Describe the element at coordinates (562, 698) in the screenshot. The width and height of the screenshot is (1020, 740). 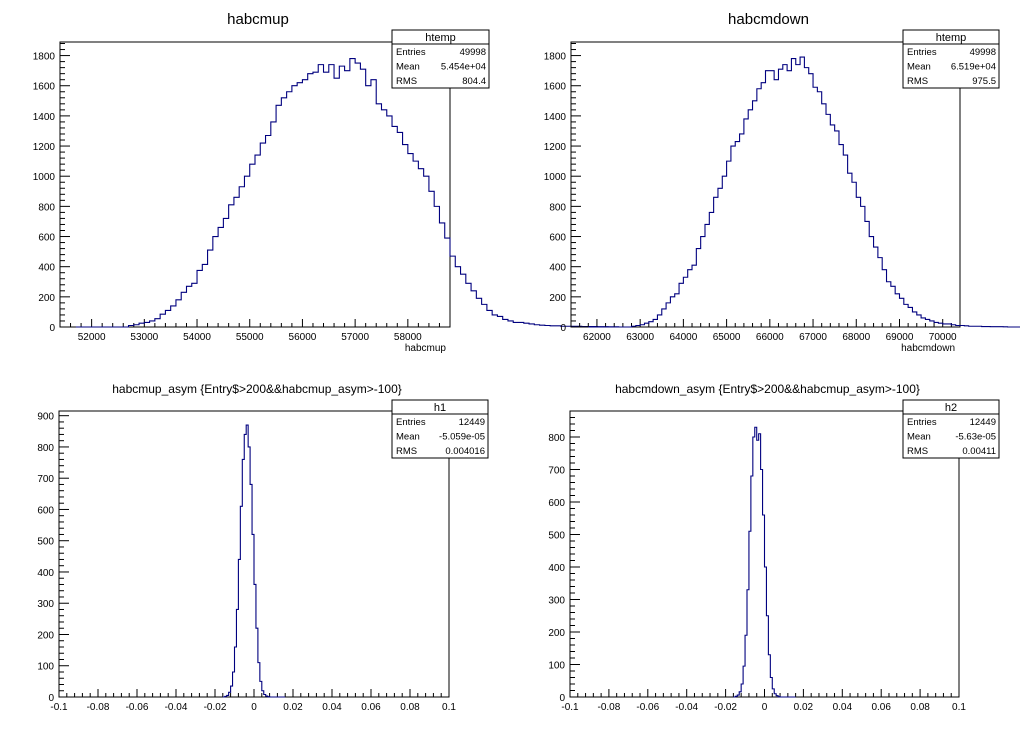
I see `y-tick-label: 0` at that location.